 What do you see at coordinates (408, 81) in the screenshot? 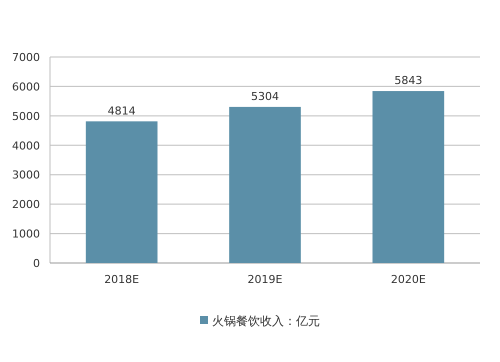
I see `data-label: 5843` at bounding box center [408, 81].